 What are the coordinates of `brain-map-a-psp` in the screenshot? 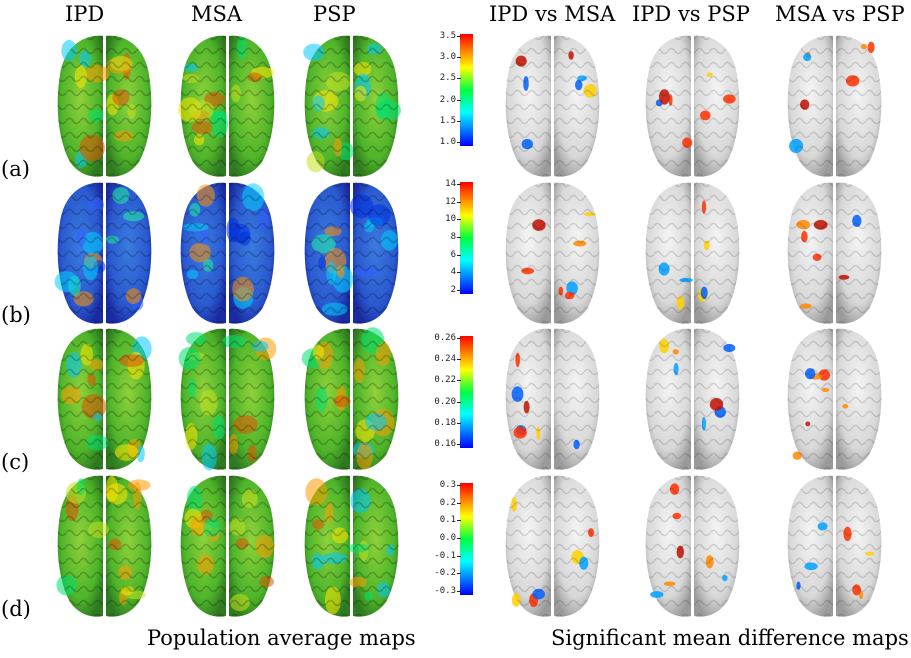 It's located at (352, 106).